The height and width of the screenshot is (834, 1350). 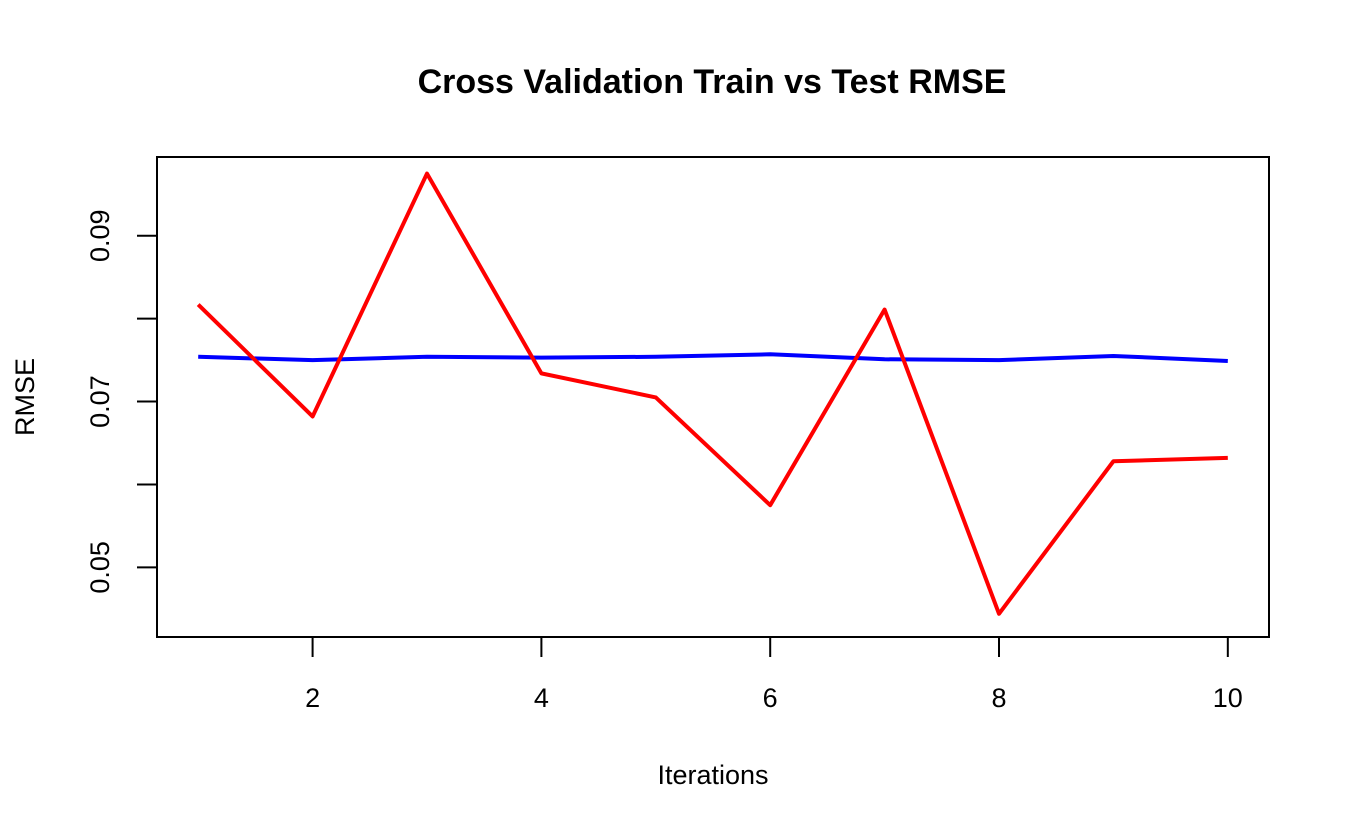 I want to click on y-tick-label: 0.05, so click(x=100, y=567).